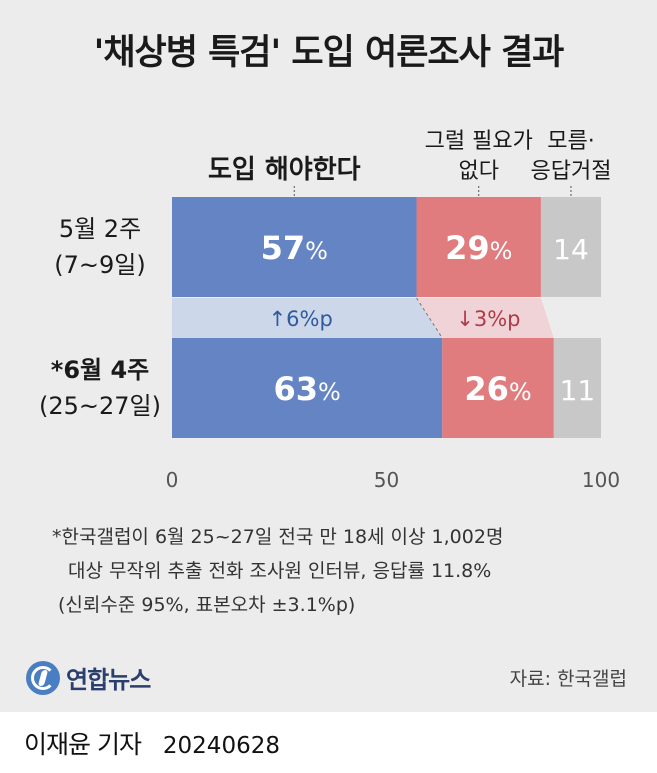 Image resolution: width=657 pixels, height=773 pixels. Describe the element at coordinates (568, 679) in the screenshot. I see `source-credit: 자료: 한국갤럽` at that location.